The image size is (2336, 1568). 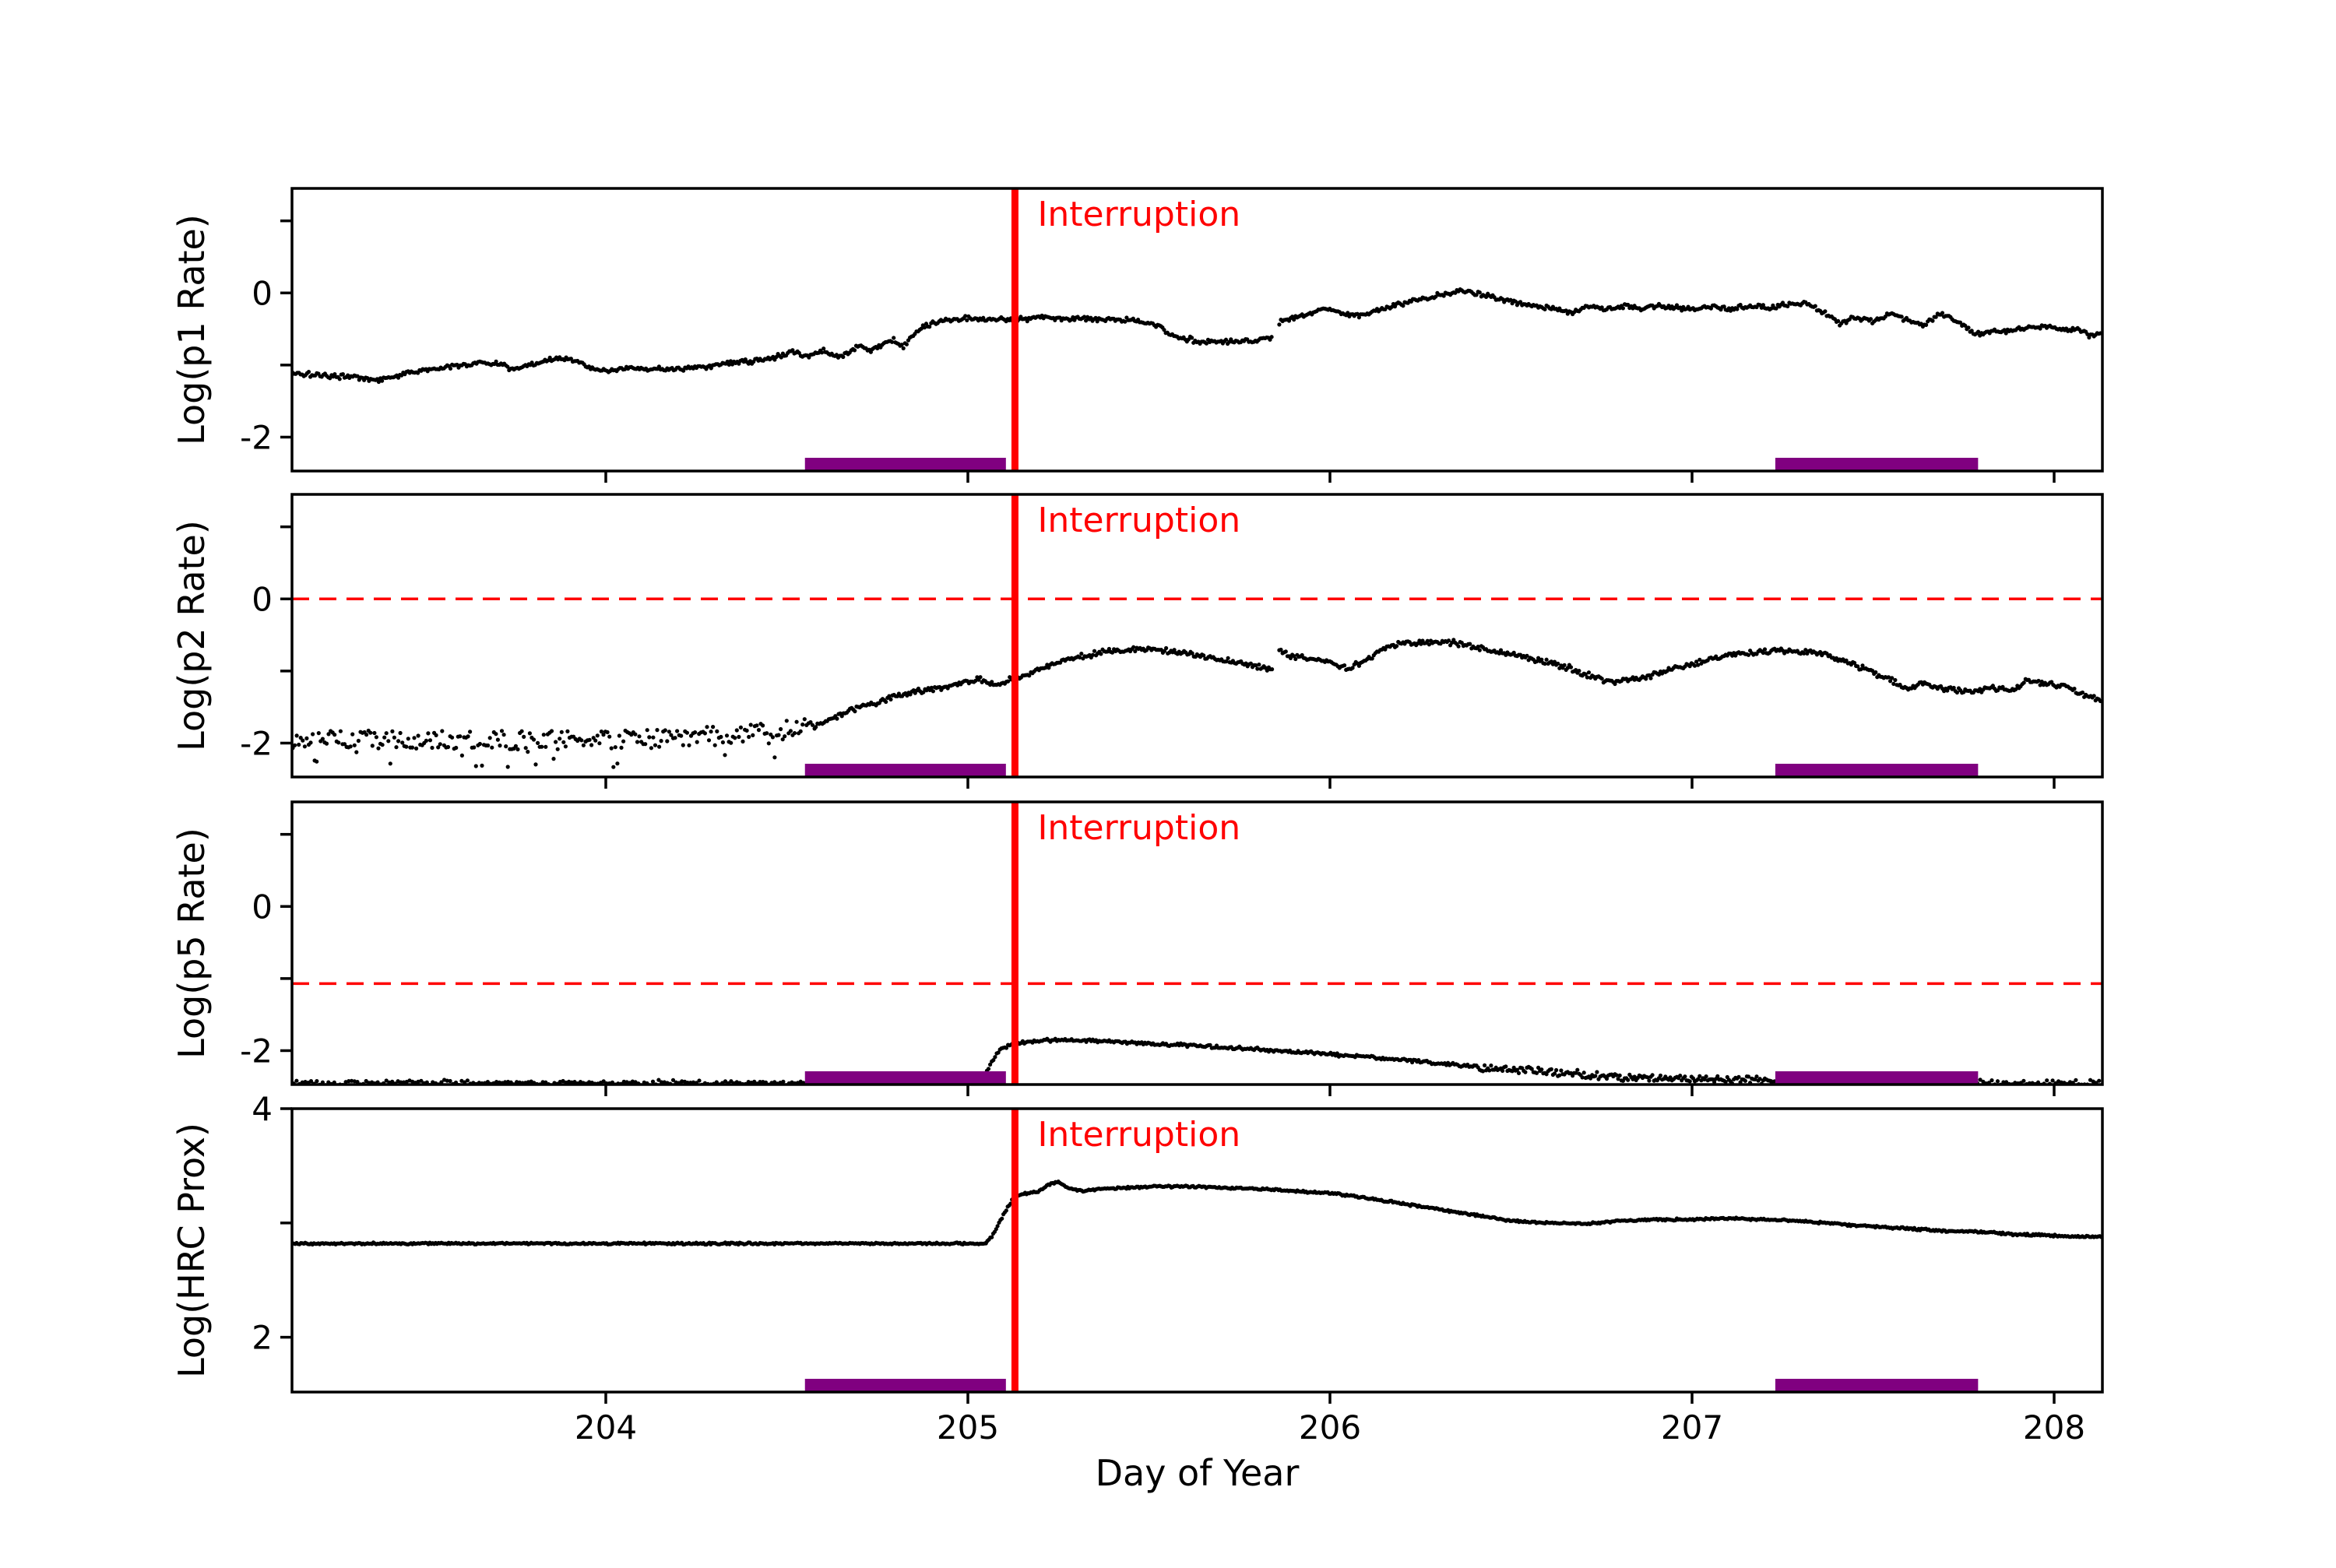 What do you see at coordinates (1692, 1427) in the screenshot?
I see `x-tick-label: 207` at bounding box center [1692, 1427].